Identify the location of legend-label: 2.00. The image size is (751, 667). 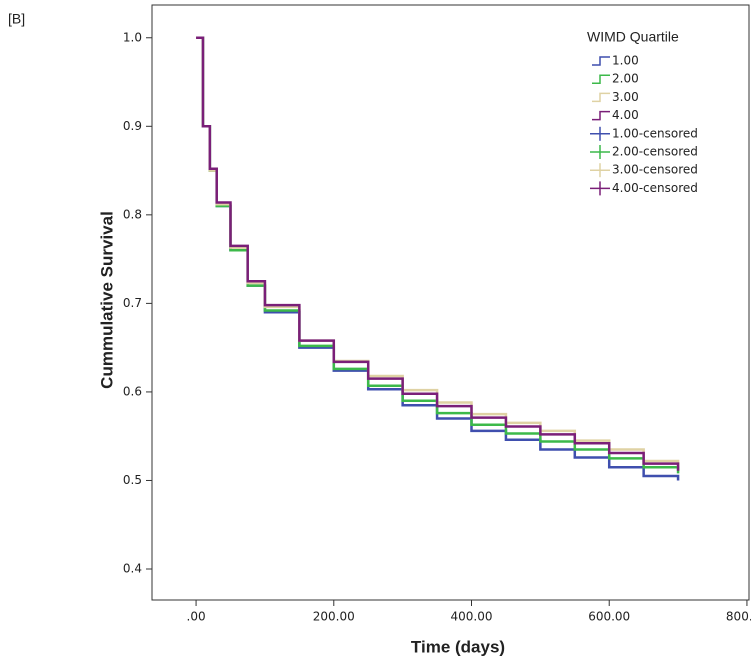
(625, 79).